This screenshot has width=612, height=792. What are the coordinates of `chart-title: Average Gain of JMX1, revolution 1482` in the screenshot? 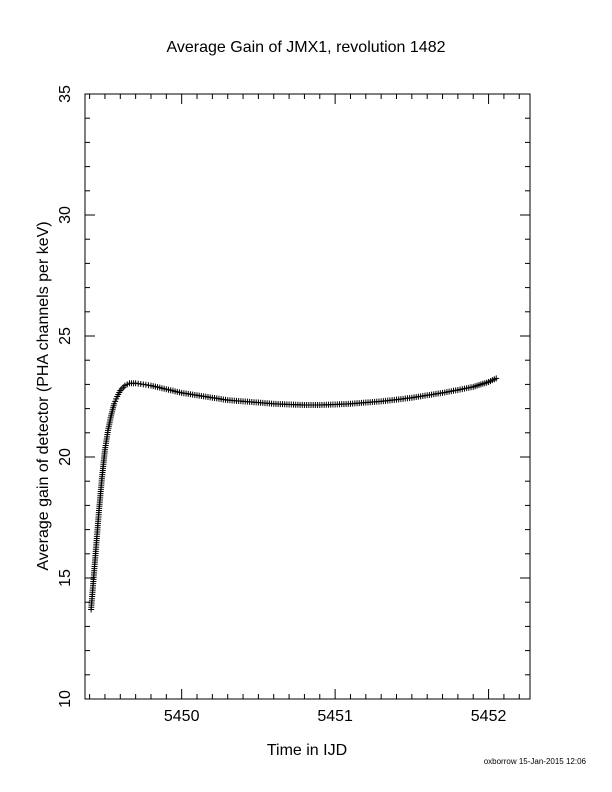 It's located at (306, 47).